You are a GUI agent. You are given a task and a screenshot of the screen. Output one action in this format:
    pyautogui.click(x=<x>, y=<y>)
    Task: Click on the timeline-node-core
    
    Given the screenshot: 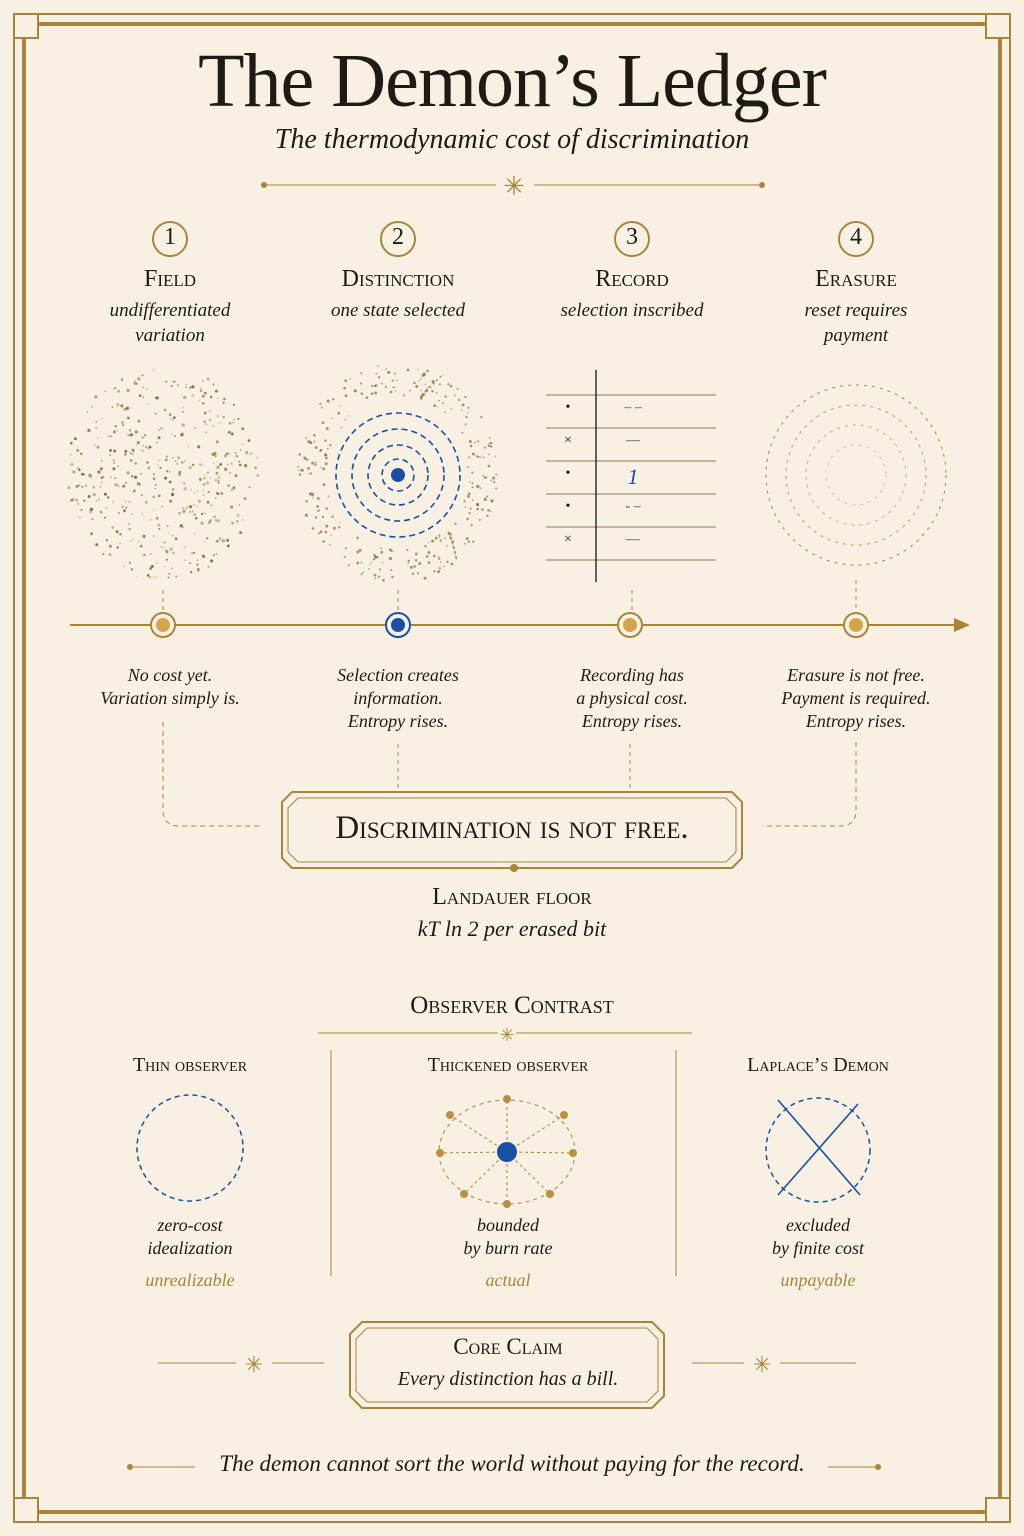 What is the action you would take?
    pyautogui.click(x=163, y=625)
    